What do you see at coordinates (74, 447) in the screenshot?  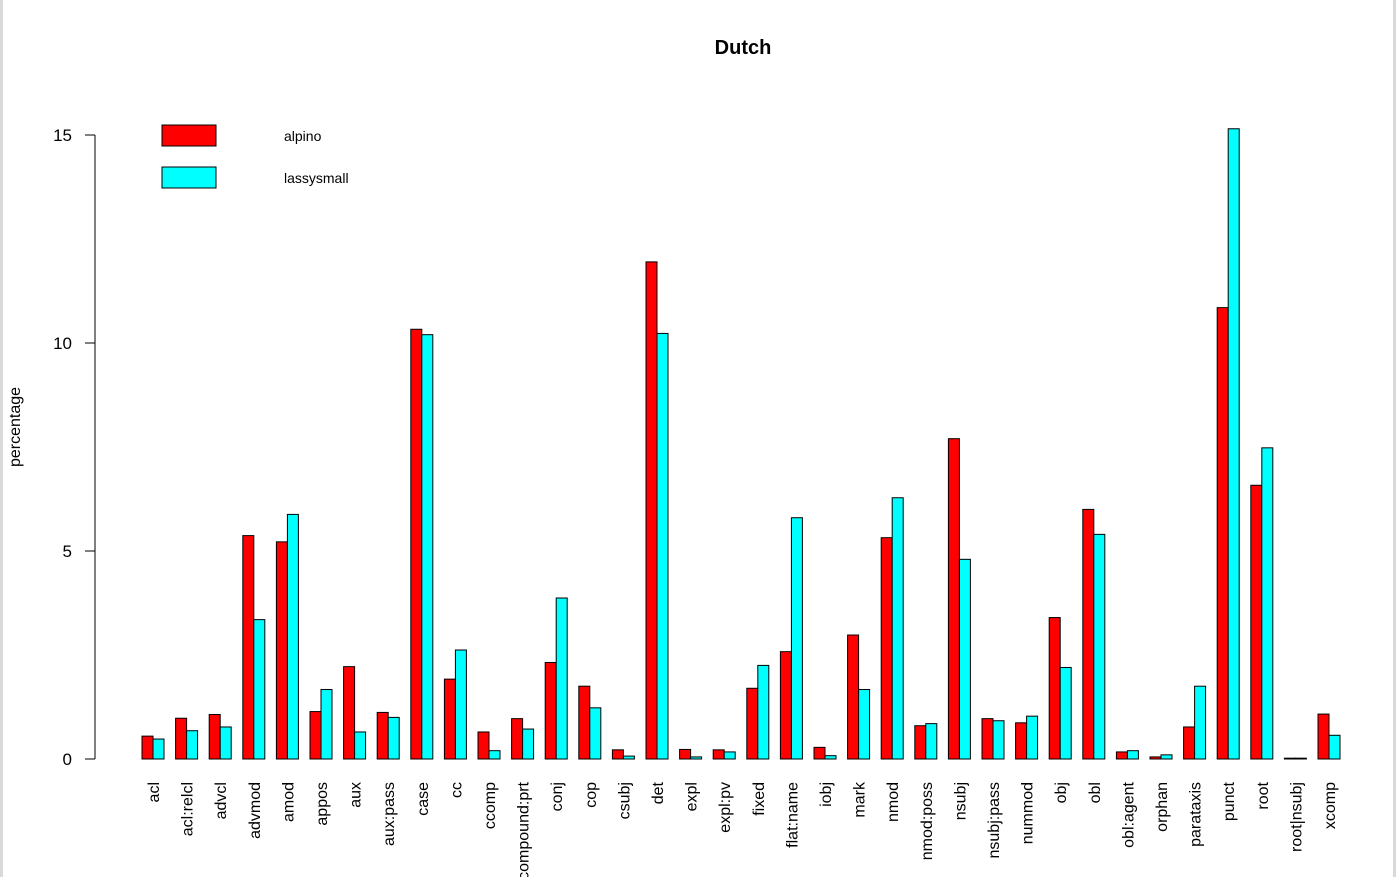 I see `y-axis: 0 5 10 15` at bounding box center [74, 447].